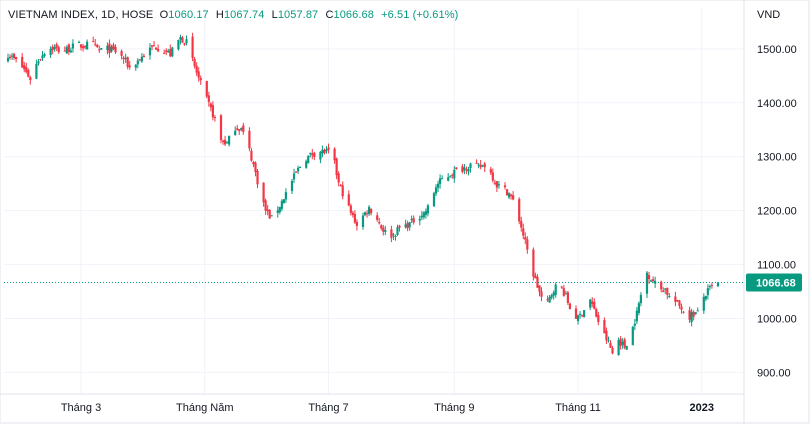 The image size is (810, 424). I want to click on last-price-tag, so click(774, 282).